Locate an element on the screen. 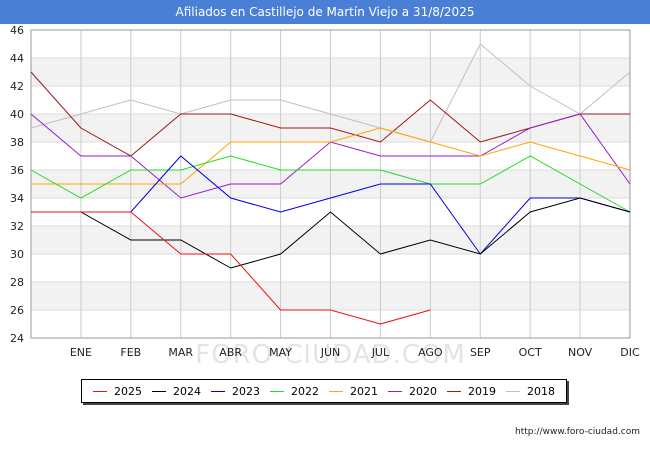 The width and height of the screenshot is (650, 450). y-tick-label: 44 is located at coordinates (17, 58).